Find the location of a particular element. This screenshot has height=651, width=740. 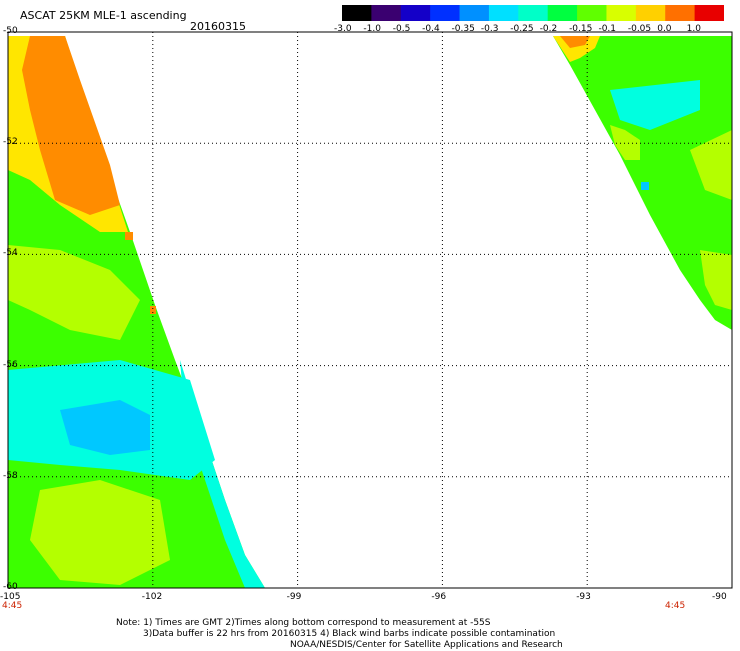

longitude-label: -93 is located at coordinates (583, 597).